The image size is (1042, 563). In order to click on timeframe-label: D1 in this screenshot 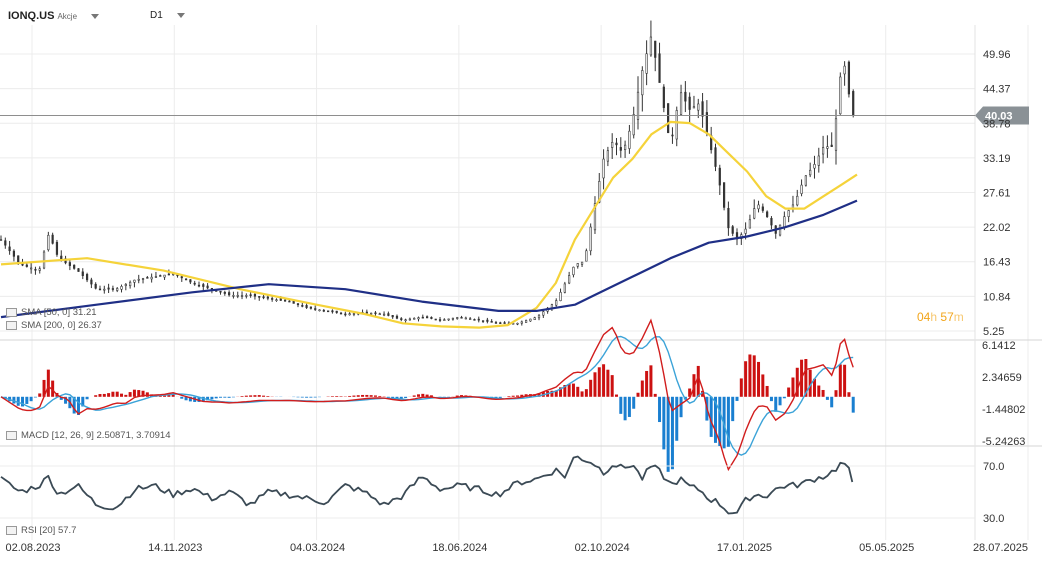, I will do `click(156, 15)`.